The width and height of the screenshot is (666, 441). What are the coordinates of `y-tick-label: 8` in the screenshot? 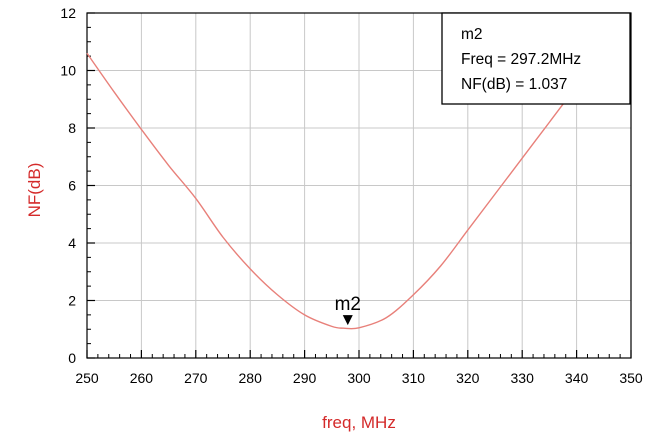 It's located at (72, 128).